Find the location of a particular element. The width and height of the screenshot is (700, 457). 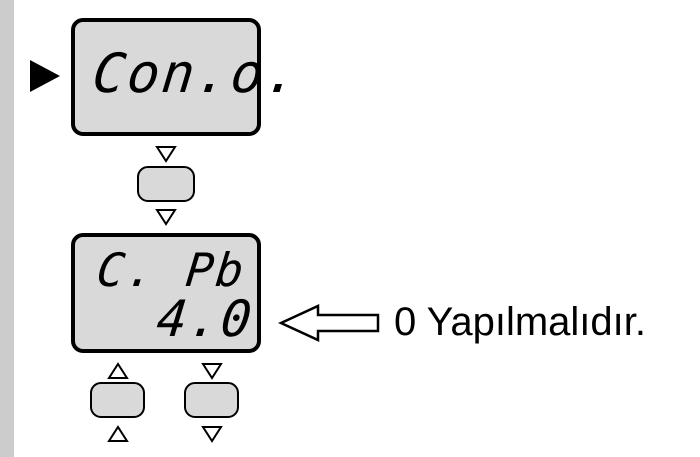

selection-pointer-icon is located at coordinates (45, 76).